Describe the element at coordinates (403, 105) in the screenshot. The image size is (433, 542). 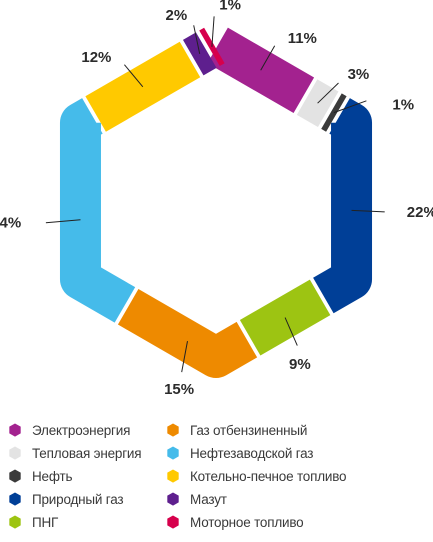
I see `data-label-3: 1%` at that location.